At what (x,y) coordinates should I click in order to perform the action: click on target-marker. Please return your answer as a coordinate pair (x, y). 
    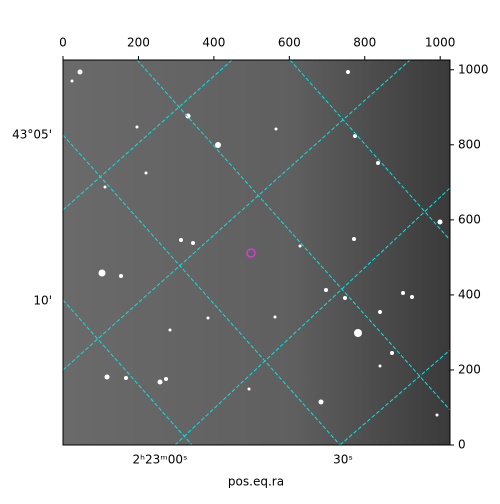
    Looking at the image, I should click on (251, 253).